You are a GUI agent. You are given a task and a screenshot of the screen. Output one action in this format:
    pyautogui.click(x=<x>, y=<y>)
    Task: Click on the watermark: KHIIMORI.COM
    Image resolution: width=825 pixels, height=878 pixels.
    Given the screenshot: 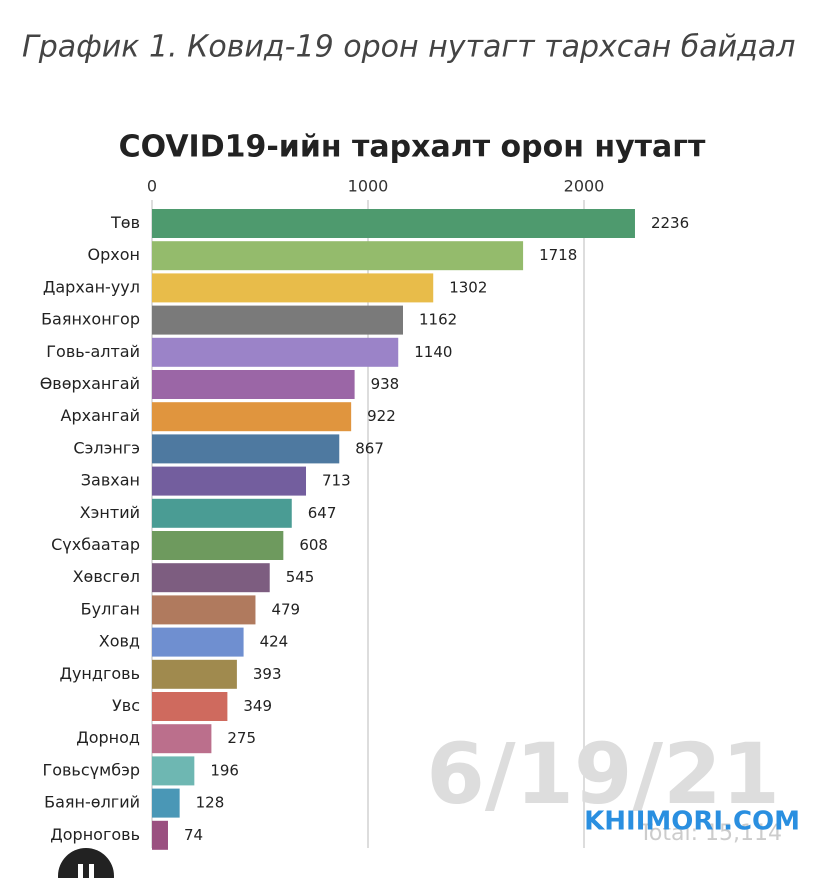 What is the action you would take?
    pyautogui.click(x=692, y=822)
    